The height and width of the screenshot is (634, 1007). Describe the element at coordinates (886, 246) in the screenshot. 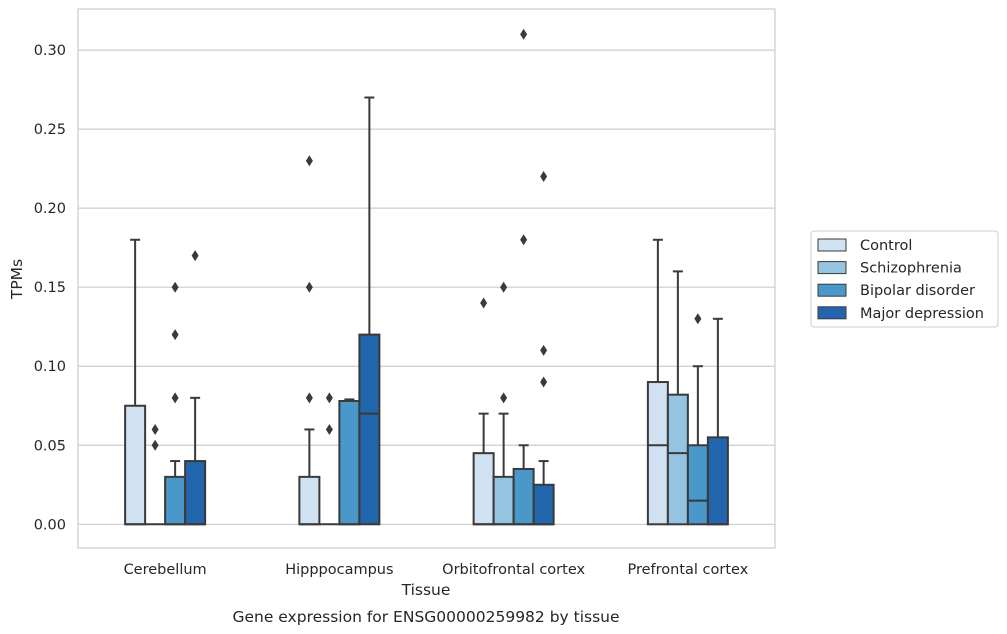

I see `legend-label: Control` at that location.